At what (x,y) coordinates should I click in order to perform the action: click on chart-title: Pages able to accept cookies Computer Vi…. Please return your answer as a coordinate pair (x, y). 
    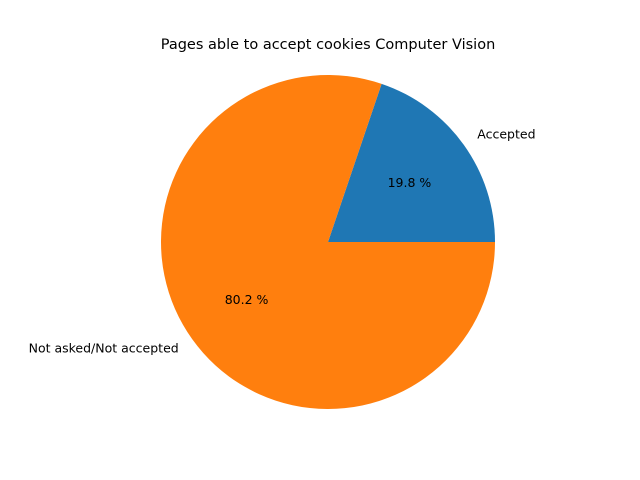
    Looking at the image, I should click on (328, 45).